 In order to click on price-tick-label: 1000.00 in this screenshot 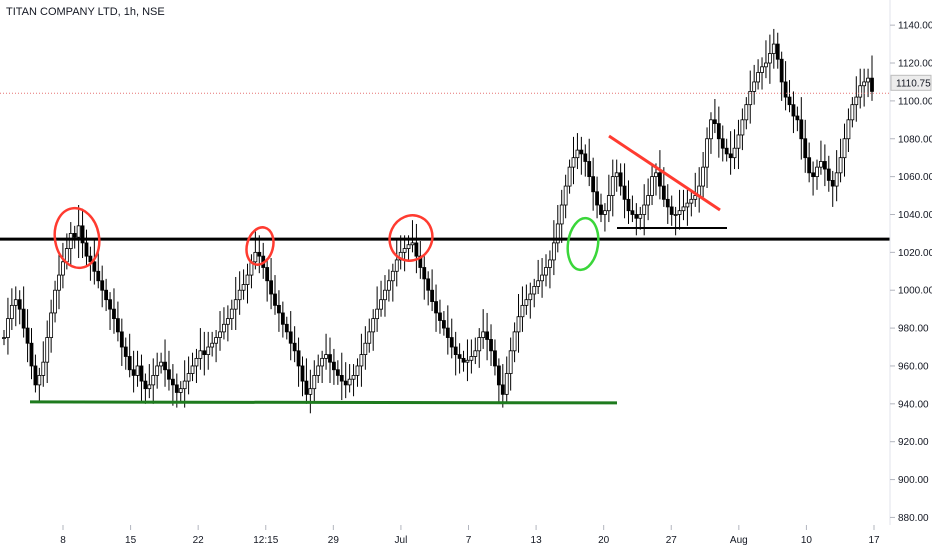, I will do `click(915, 291)`.